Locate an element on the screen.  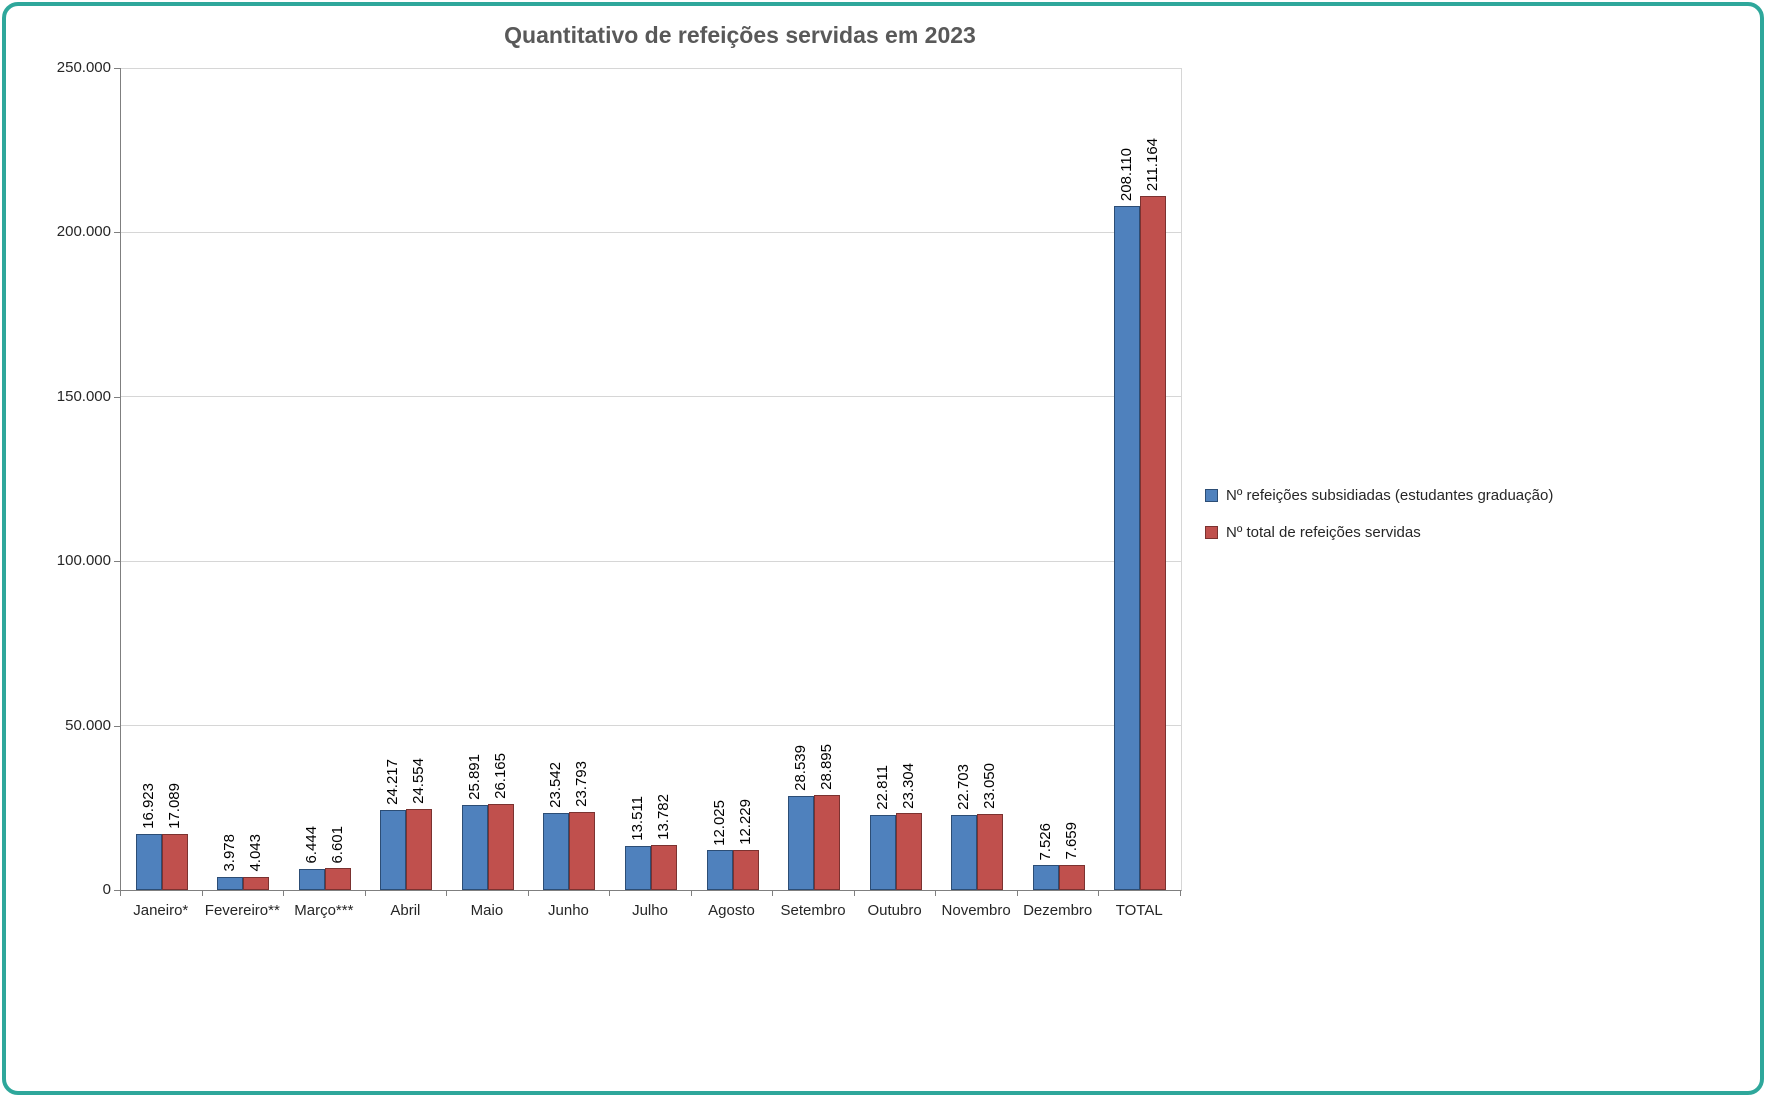
bar-value-label: 26.165 is located at coordinates (500, 776).